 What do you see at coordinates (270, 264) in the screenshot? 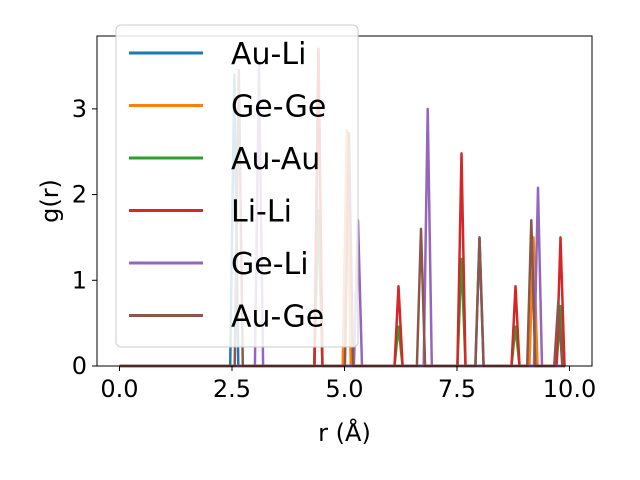
I see `legend-label-ge-li: Ge-Li` at bounding box center [270, 264].